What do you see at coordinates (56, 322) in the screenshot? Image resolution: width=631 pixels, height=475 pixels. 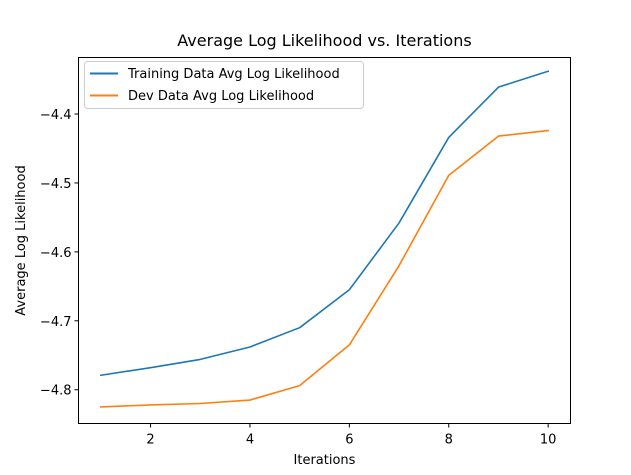 I see `y-tick-label: −4.7` at bounding box center [56, 322].